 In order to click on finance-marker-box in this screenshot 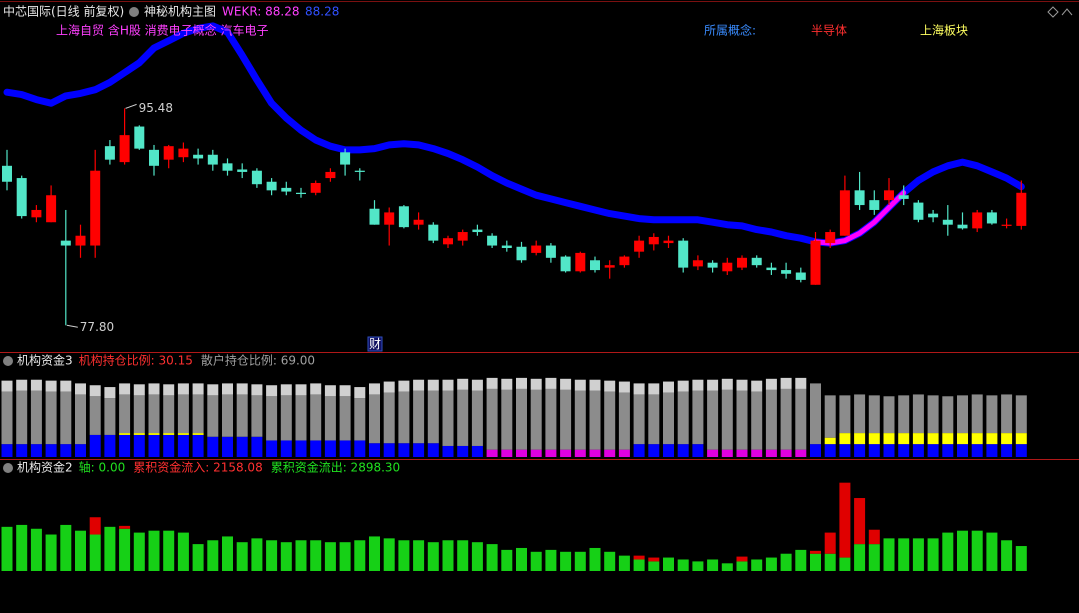, I will do `click(375, 344)`.